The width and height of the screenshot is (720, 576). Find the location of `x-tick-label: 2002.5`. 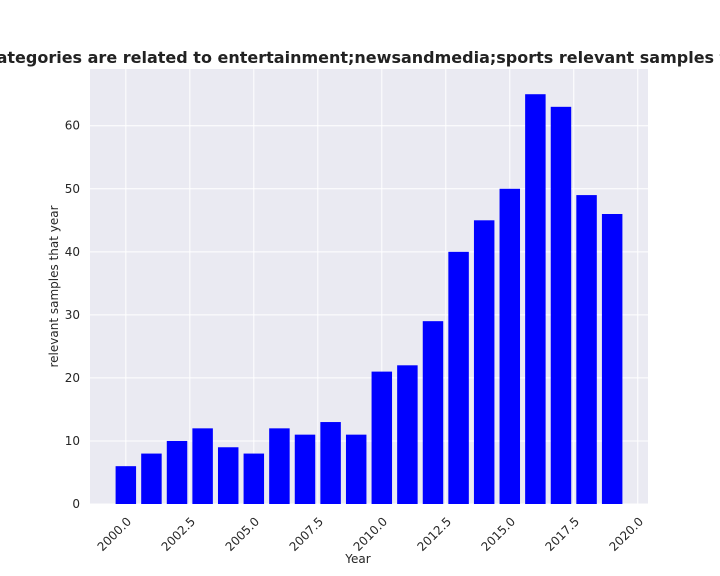

x-tick-label: 2002.5 is located at coordinates (179, 534).